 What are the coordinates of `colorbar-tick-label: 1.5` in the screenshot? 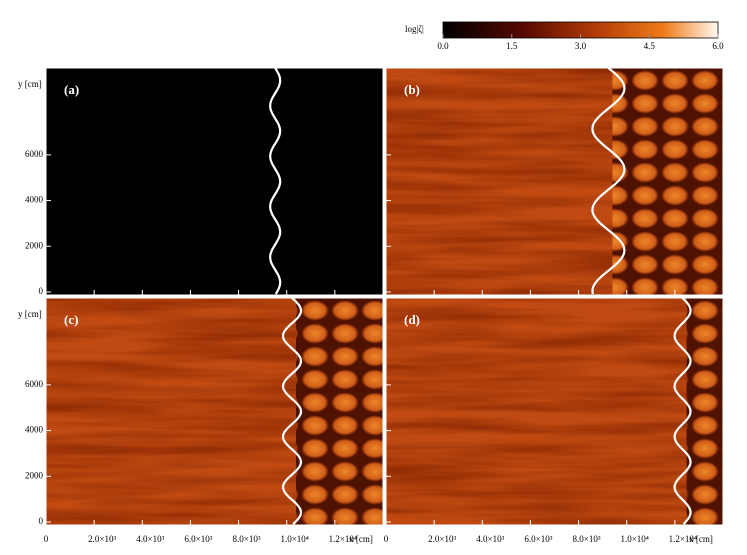 It's located at (512, 46).